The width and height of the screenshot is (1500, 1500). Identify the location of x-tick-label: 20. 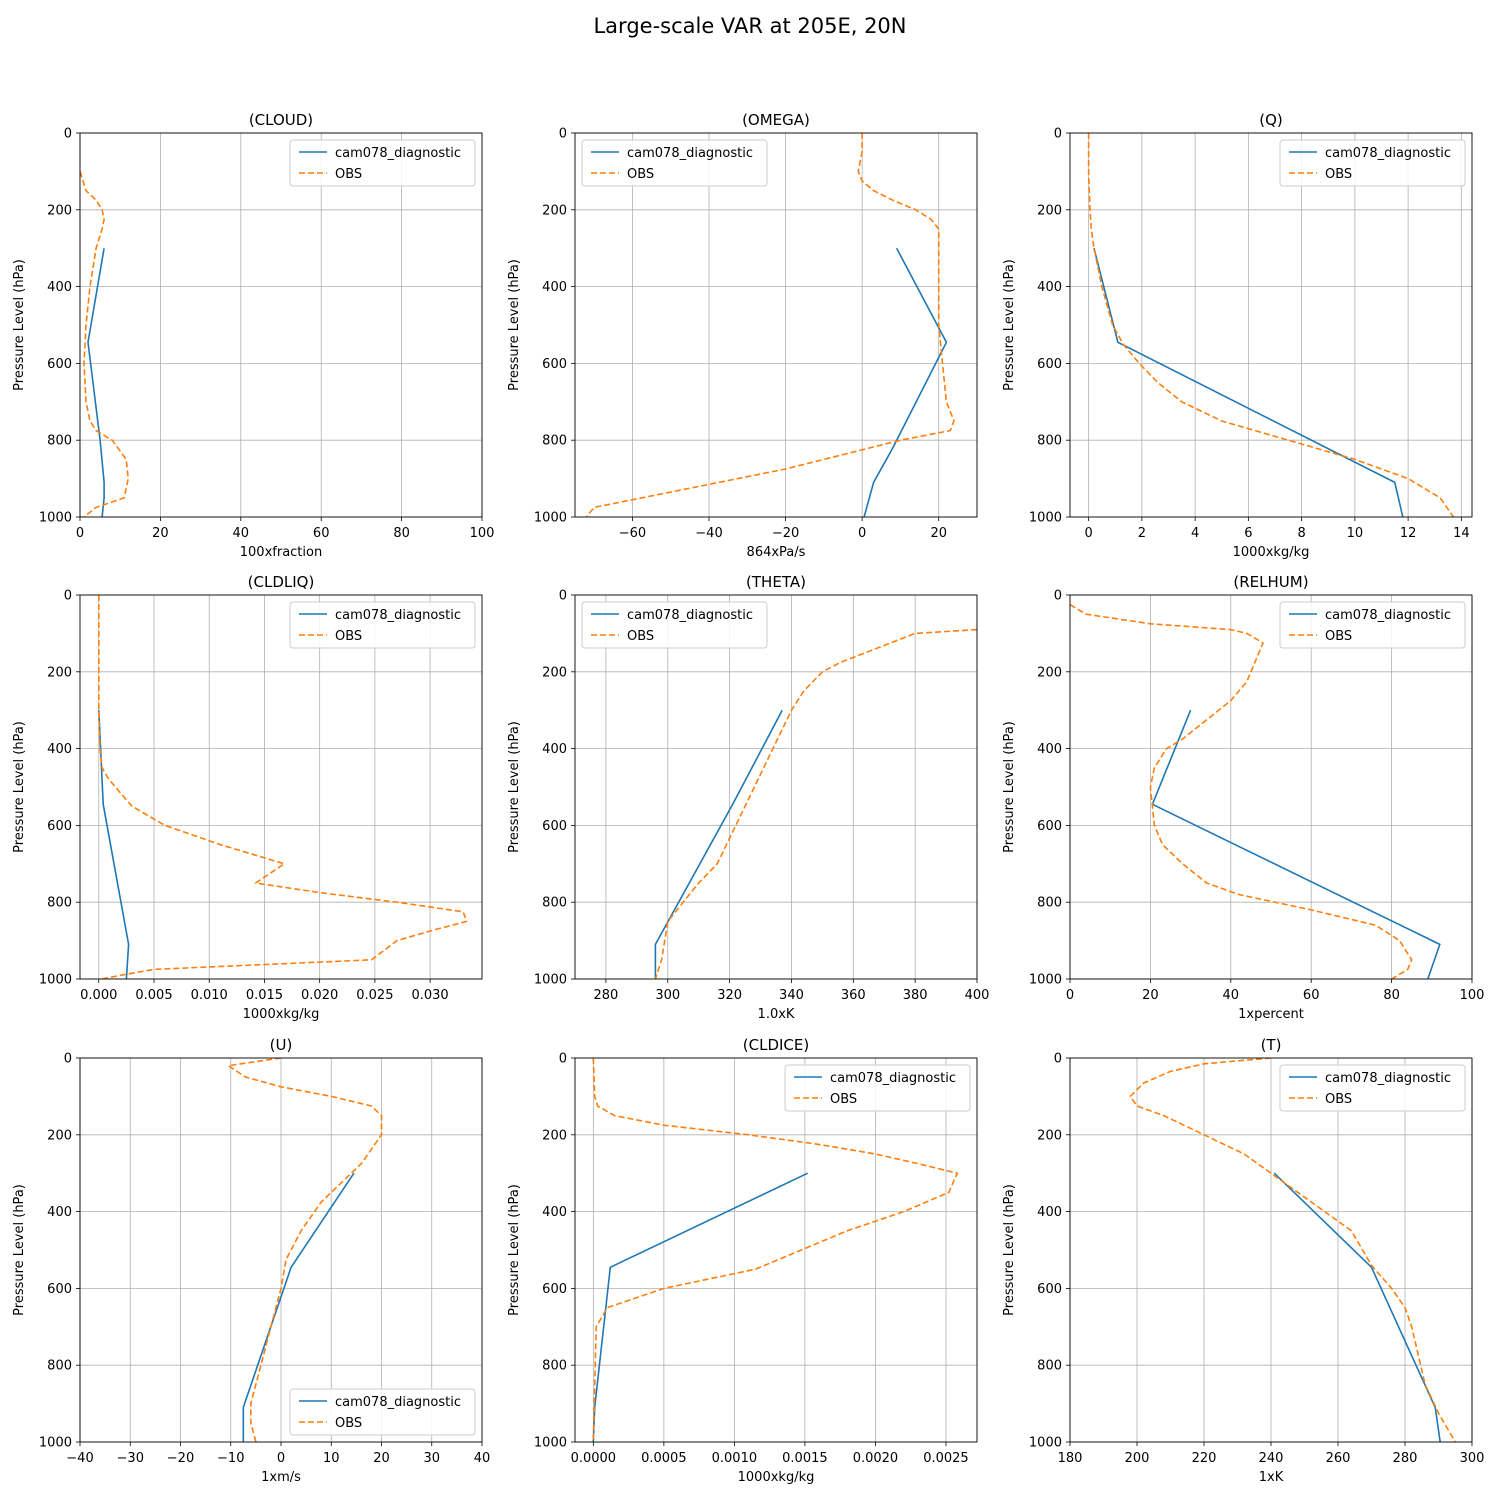
(938, 533).